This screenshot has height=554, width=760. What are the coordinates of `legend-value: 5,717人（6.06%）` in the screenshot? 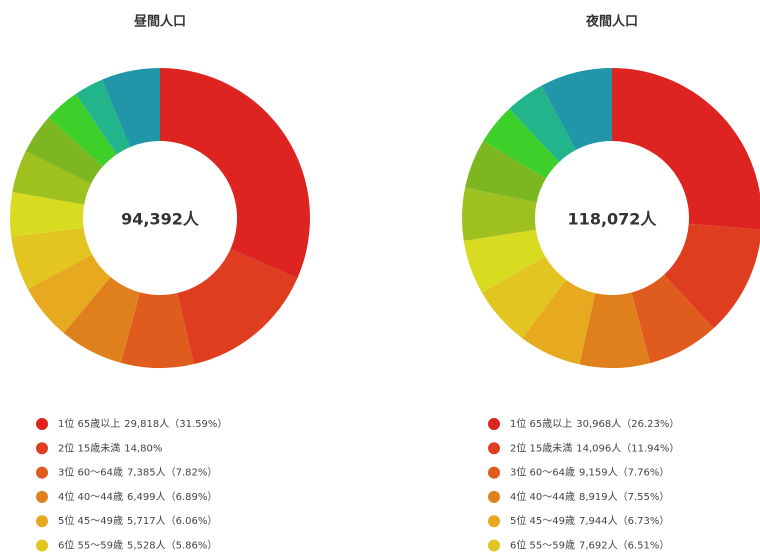 It's located at (172, 521).